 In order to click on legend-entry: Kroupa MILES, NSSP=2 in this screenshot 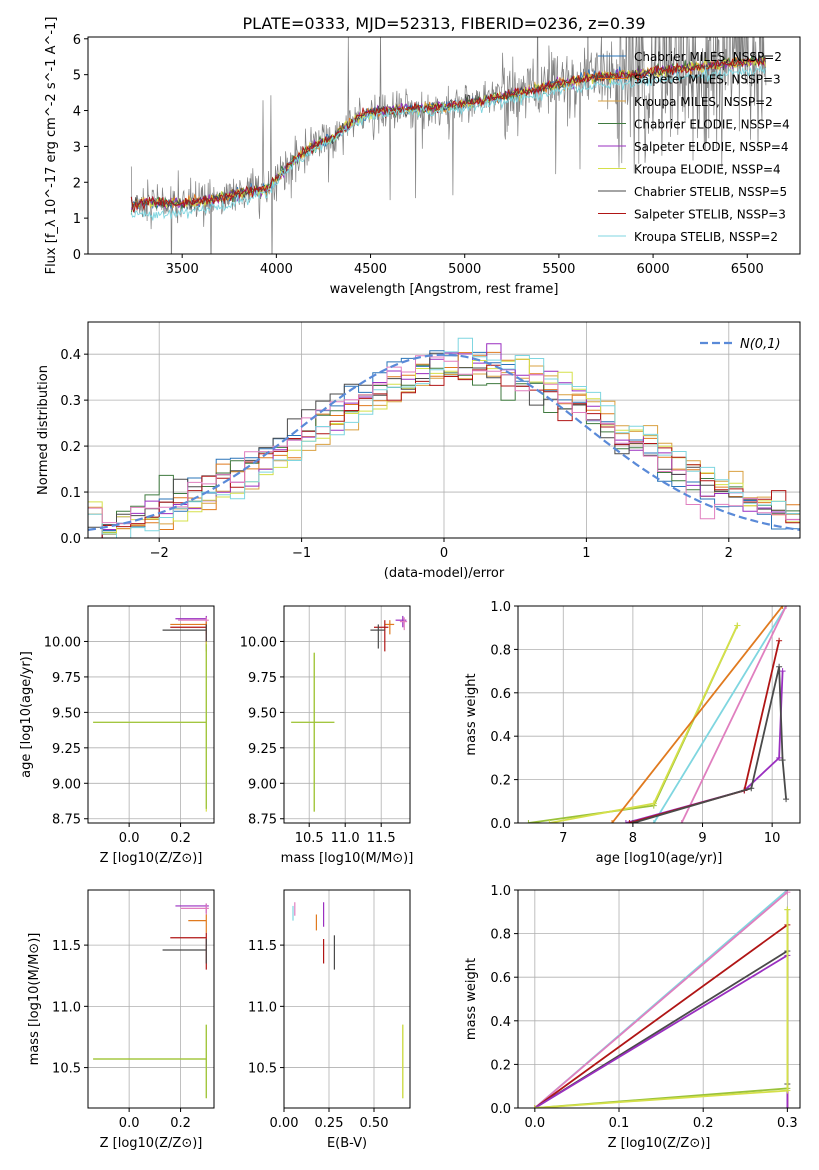, I will do `click(703, 102)`.